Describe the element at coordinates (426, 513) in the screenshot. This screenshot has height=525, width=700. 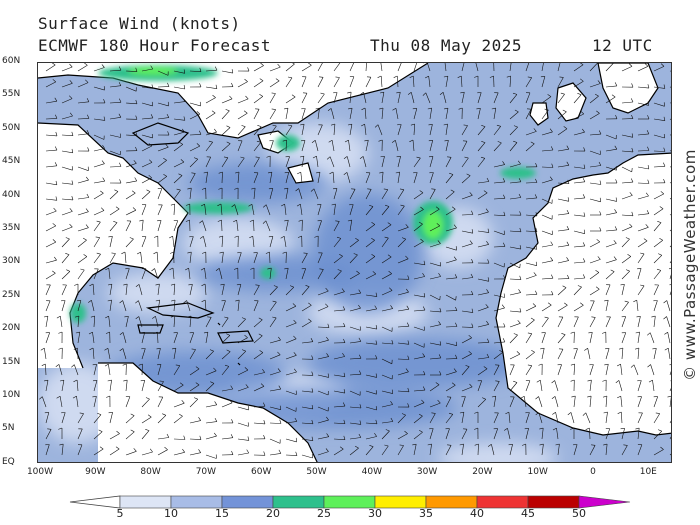
I see `legend-value: 35` at that location.